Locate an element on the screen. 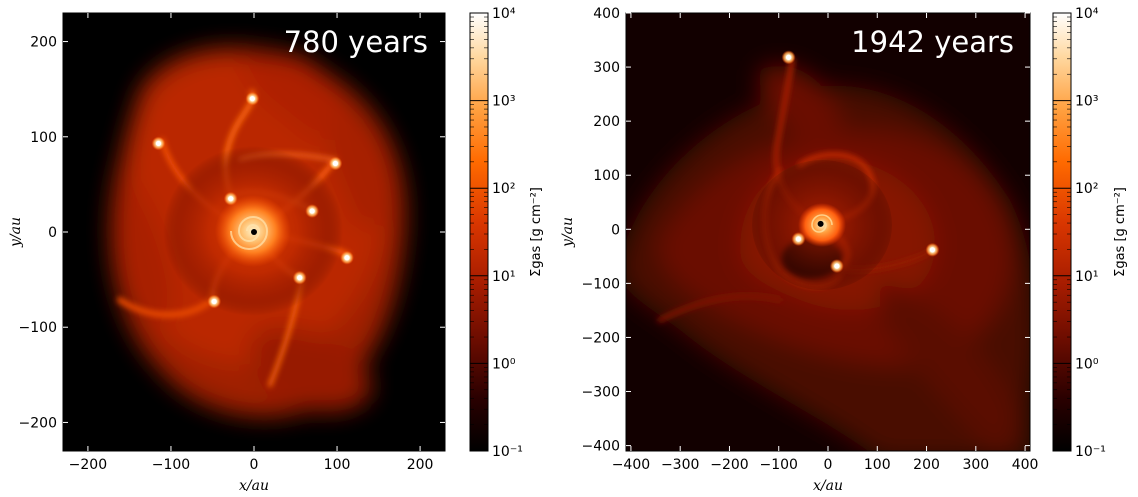 This screenshot has height=497, width=1138. y-tick-label: 400 is located at coordinates (606, 14).